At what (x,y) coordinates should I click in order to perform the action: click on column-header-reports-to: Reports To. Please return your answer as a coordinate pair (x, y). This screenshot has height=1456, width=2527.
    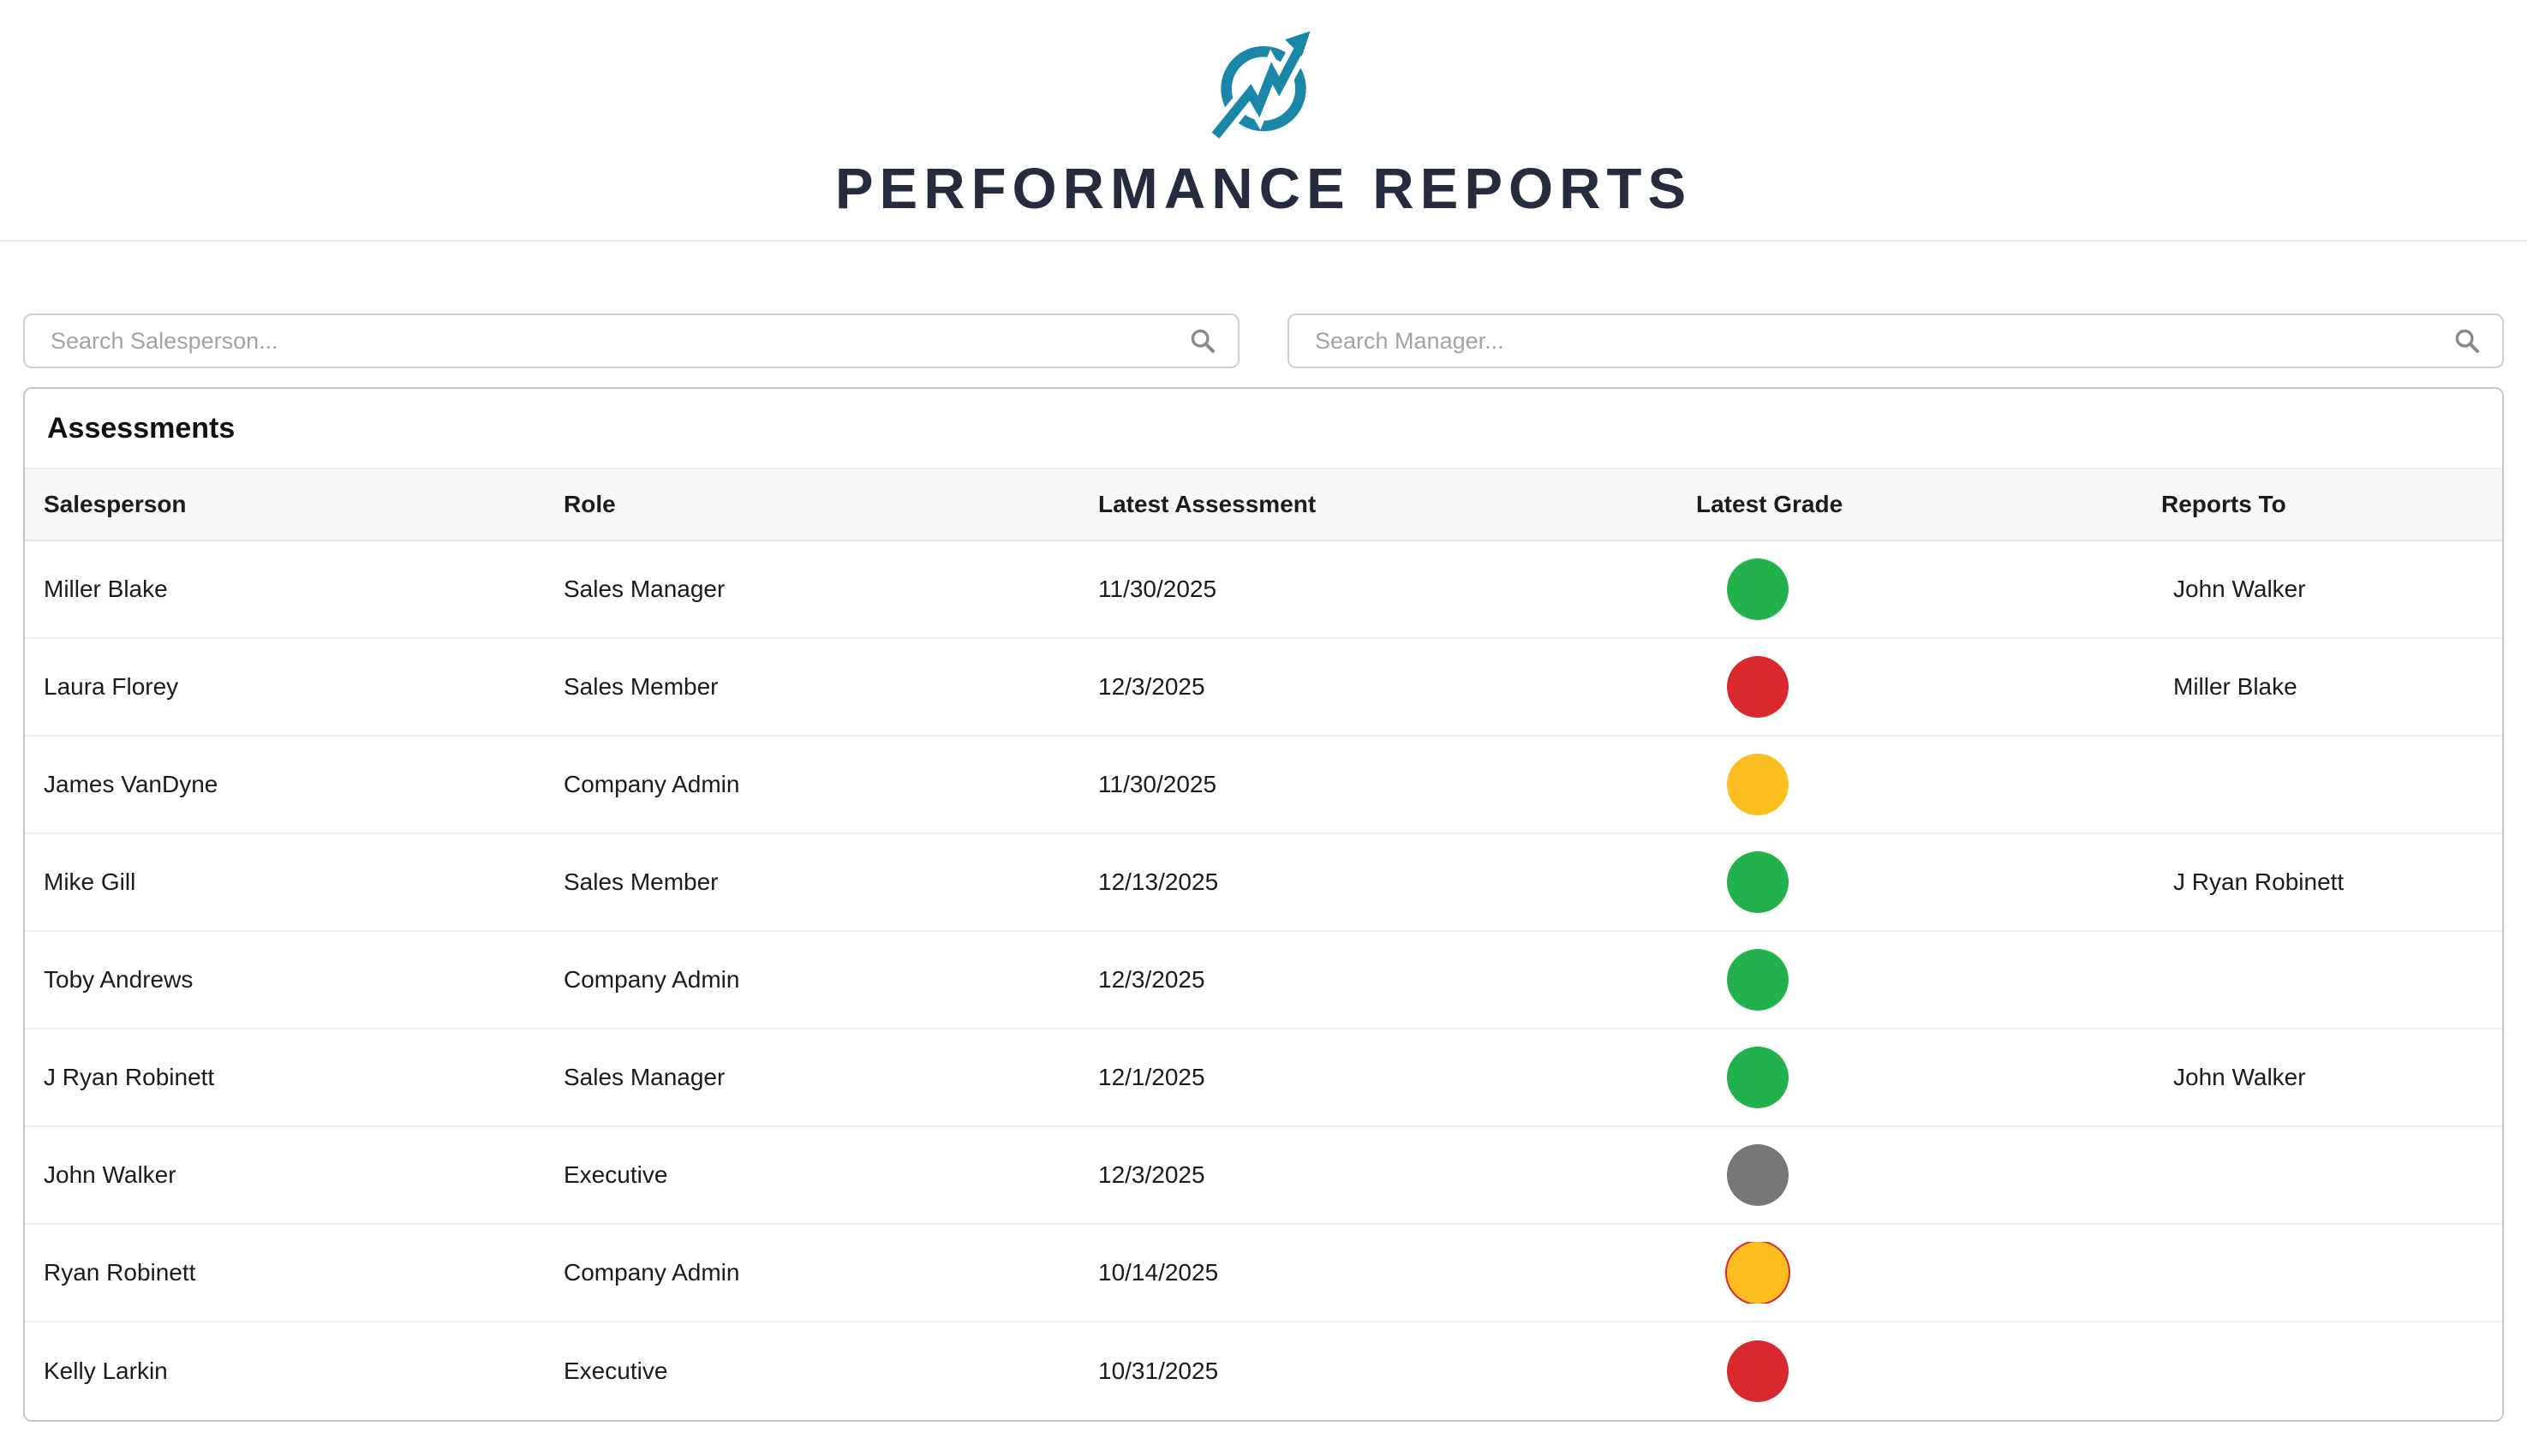
    Looking at the image, I should click on (2223, 504).